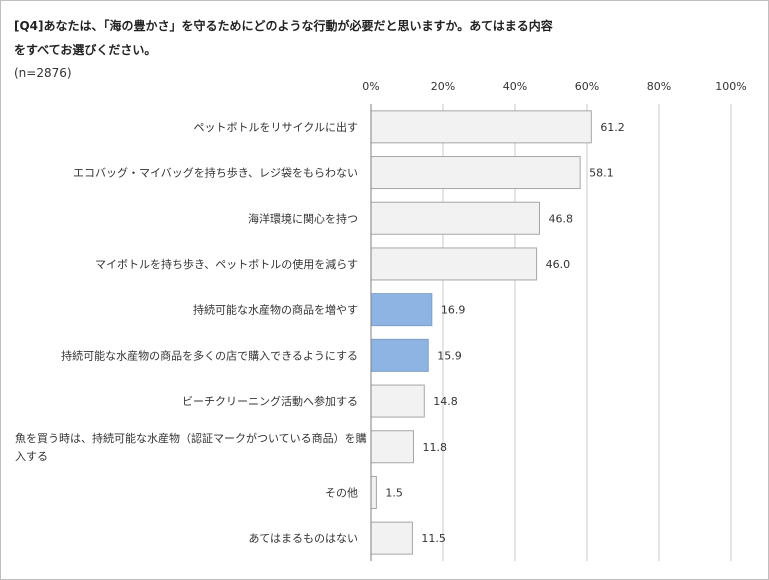  Describe the element at coordinates (275, 310) in the screenshot. I see `category-label: 持続可能な水産物の商品を増やす` at that location.